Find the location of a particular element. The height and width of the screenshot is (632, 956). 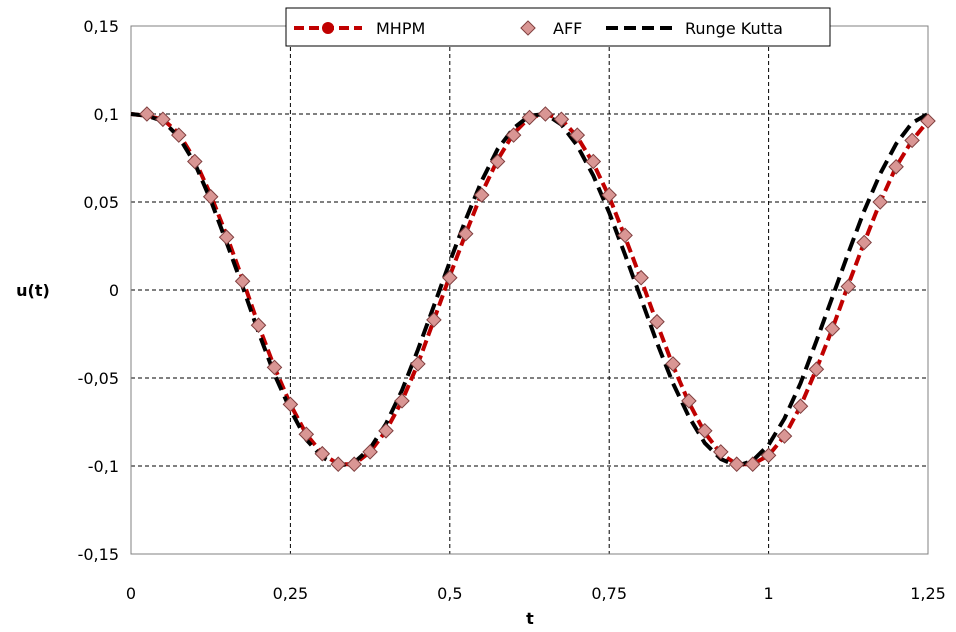

legend-entry-mhpm: MHPM is located at coordinates (359, 28).